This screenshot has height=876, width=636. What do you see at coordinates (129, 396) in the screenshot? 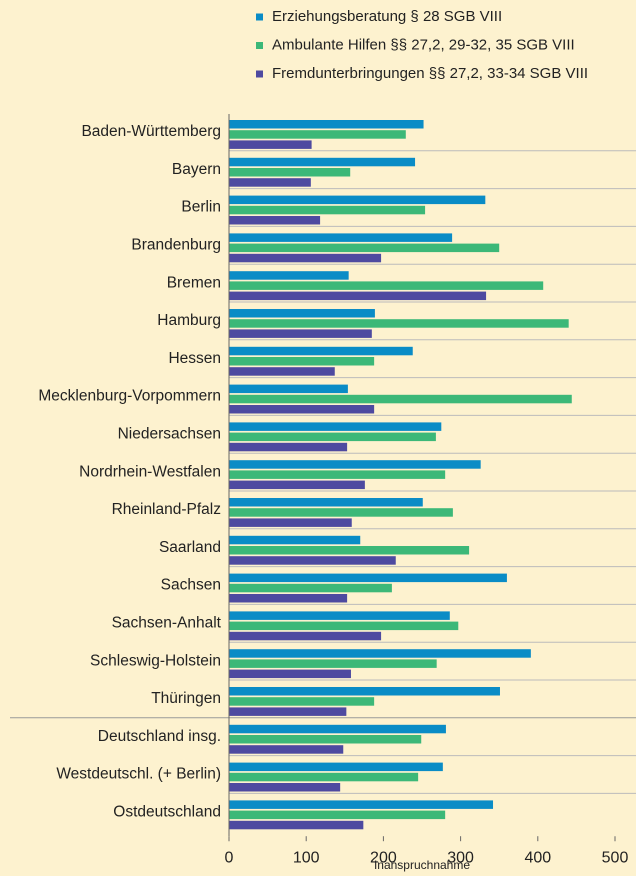
I see `y-tick-label: Mecklenburg-Vorpommern` at bounding box center [129, 396].